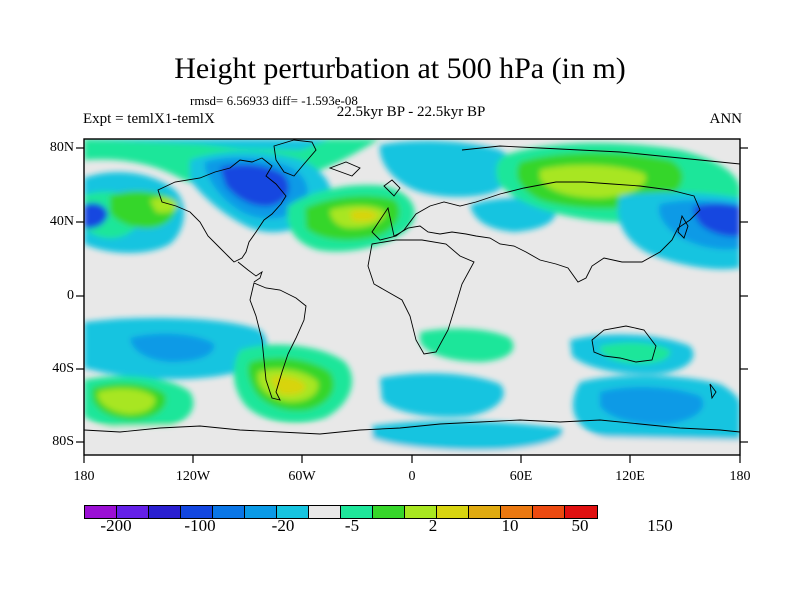 Image resolution: width=800 pixels, height=600 pixels. What do you see at coordinates (660, 525) in the screenshot?
I see `colorbar-label: 150` at bounding box center [660, 525].